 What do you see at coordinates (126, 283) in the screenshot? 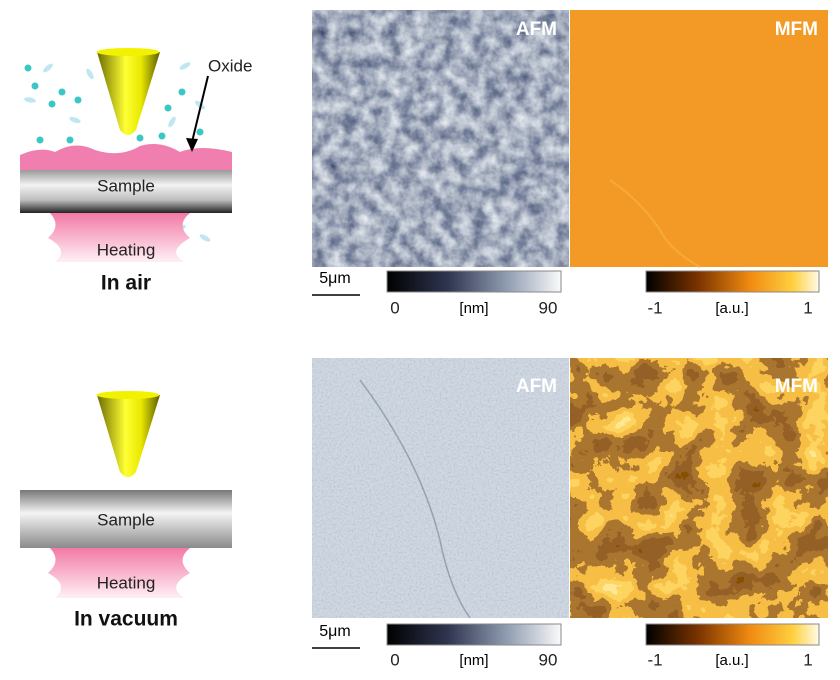
I see `condition-label: In air` at bounding box center [126, 283].